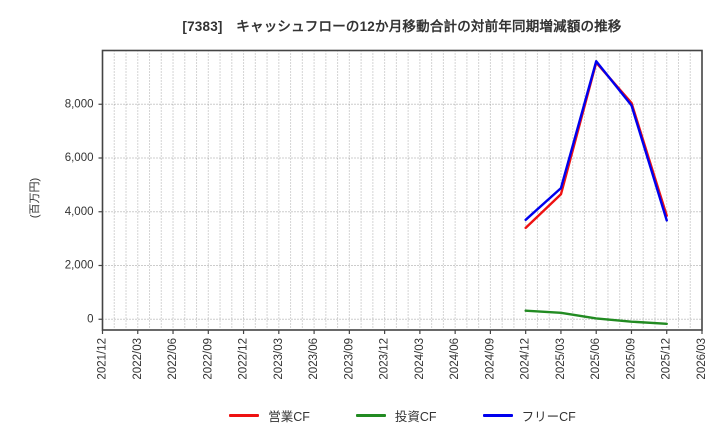 The height and width of the screenshot is (440, 720). What do you see at coordinates (596, 359) in the screenshot?
I see `svg-text: 2025/06` at bounding box center [596, 359].